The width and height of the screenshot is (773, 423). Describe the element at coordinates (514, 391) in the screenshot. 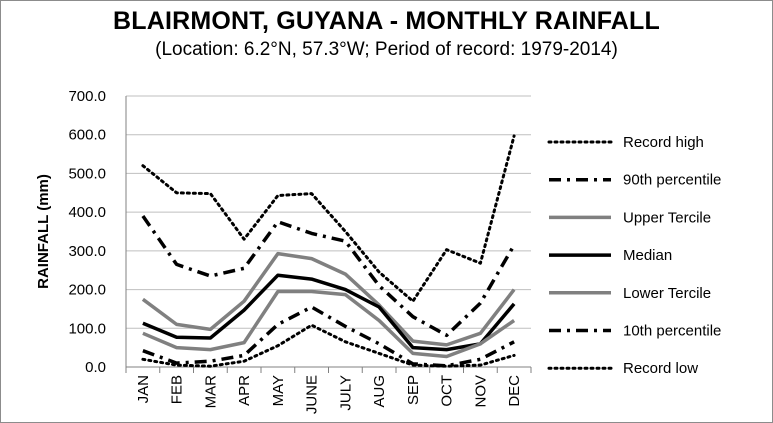

I see `x-tick-label: DEC` at that location.